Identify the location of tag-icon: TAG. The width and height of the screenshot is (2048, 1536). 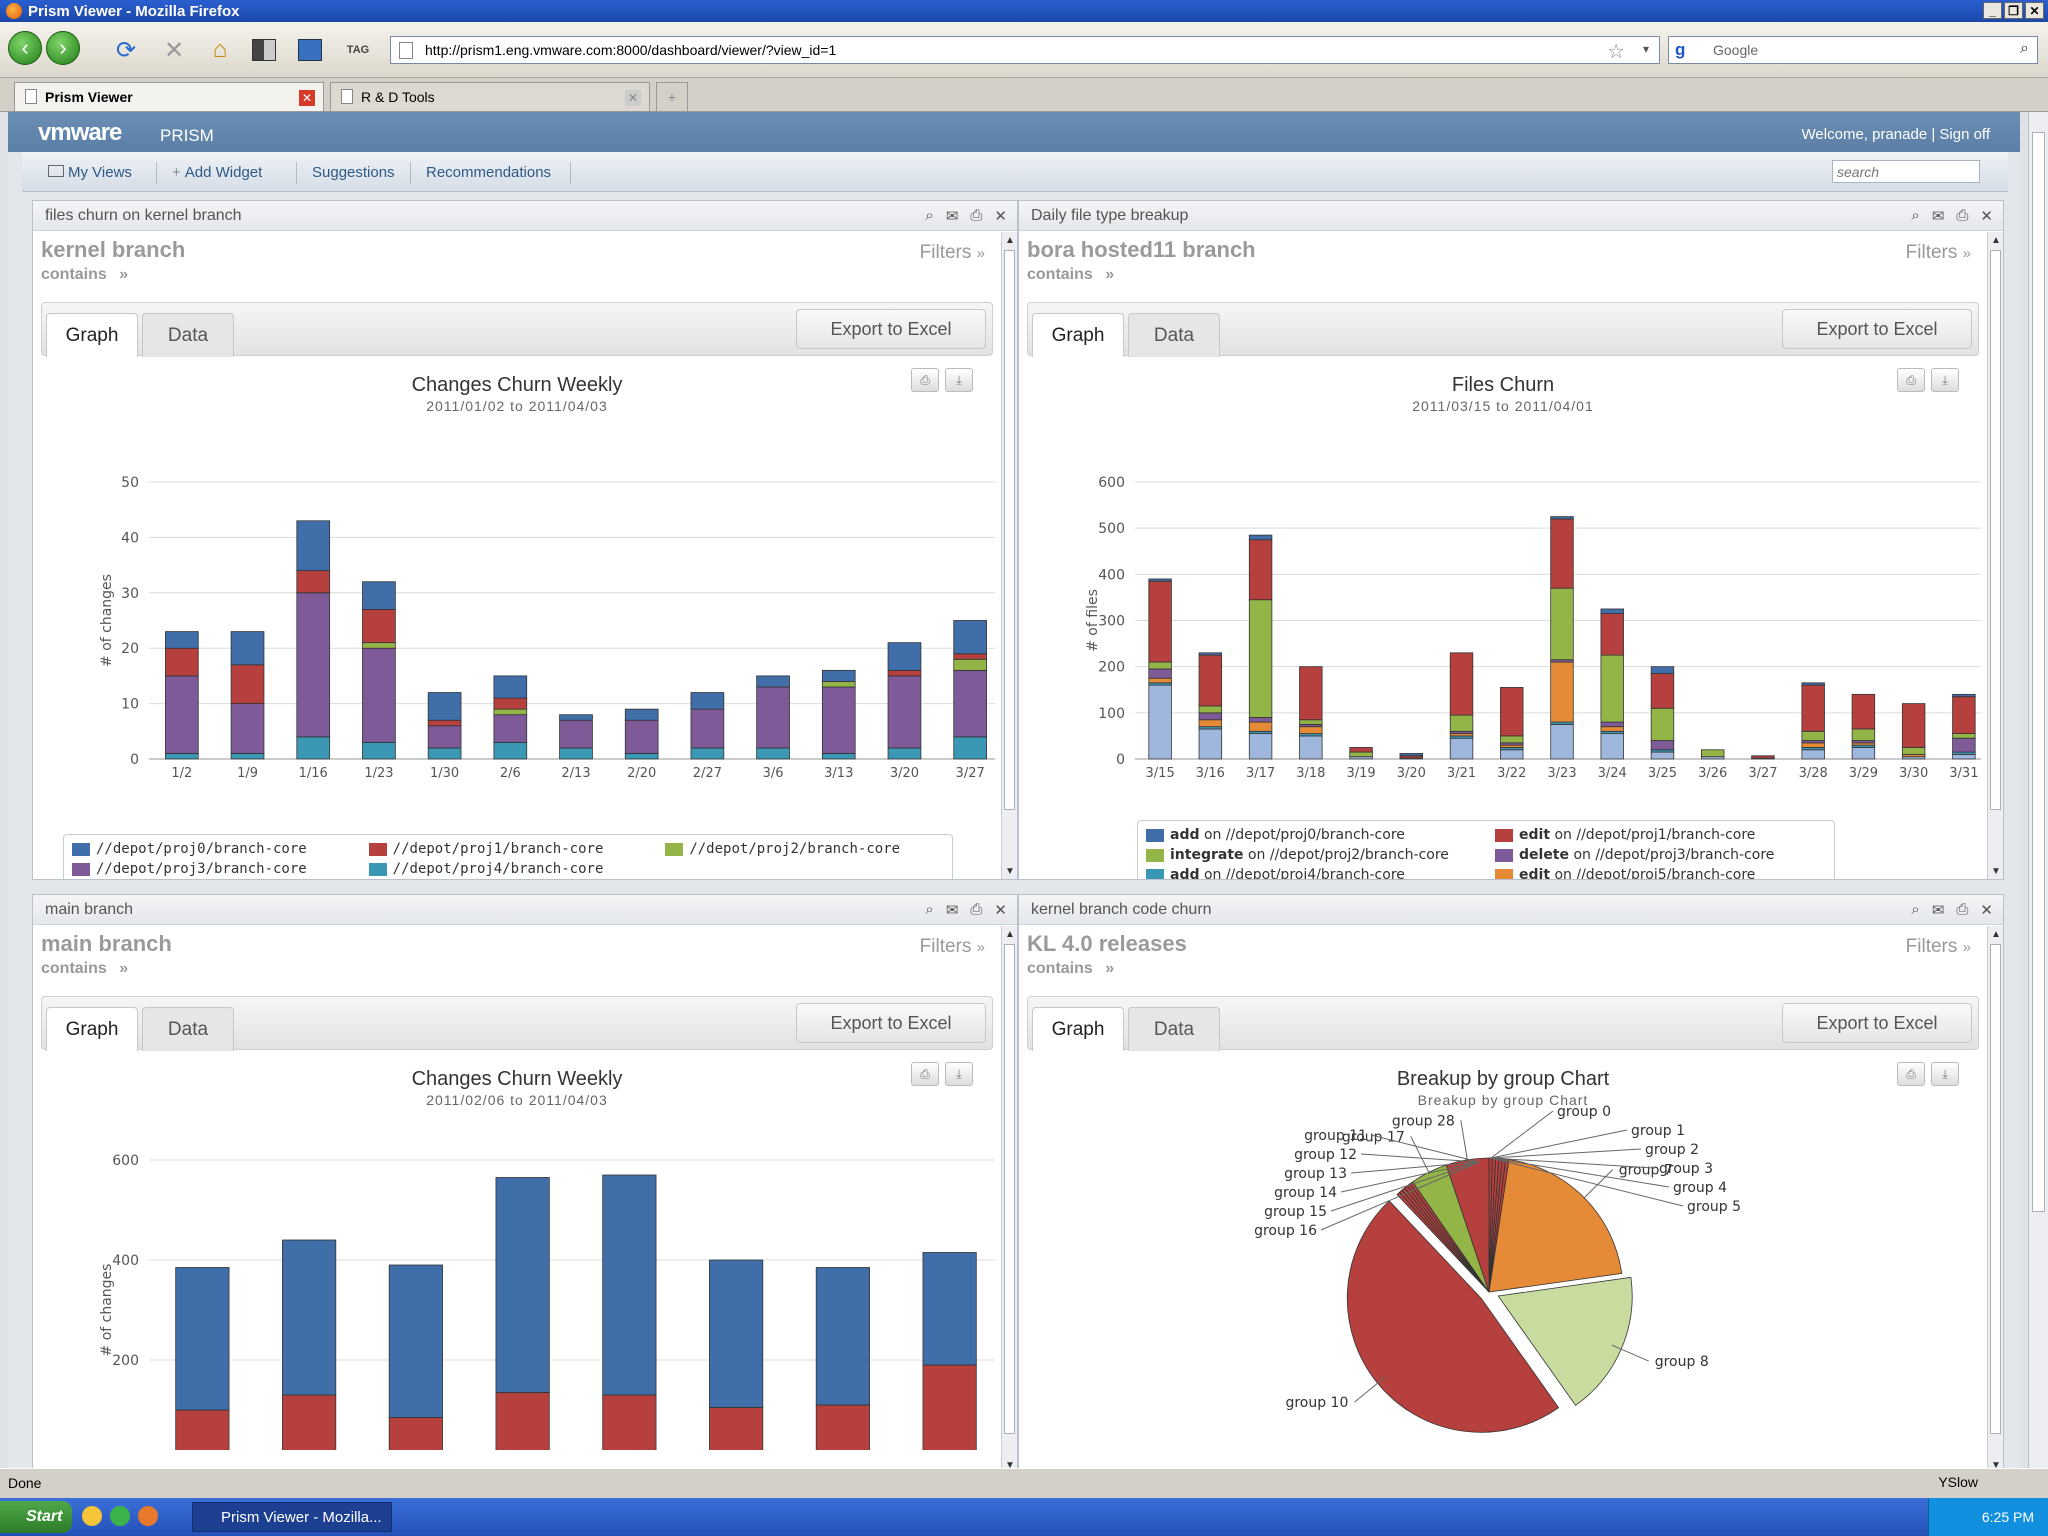
(358, 50).